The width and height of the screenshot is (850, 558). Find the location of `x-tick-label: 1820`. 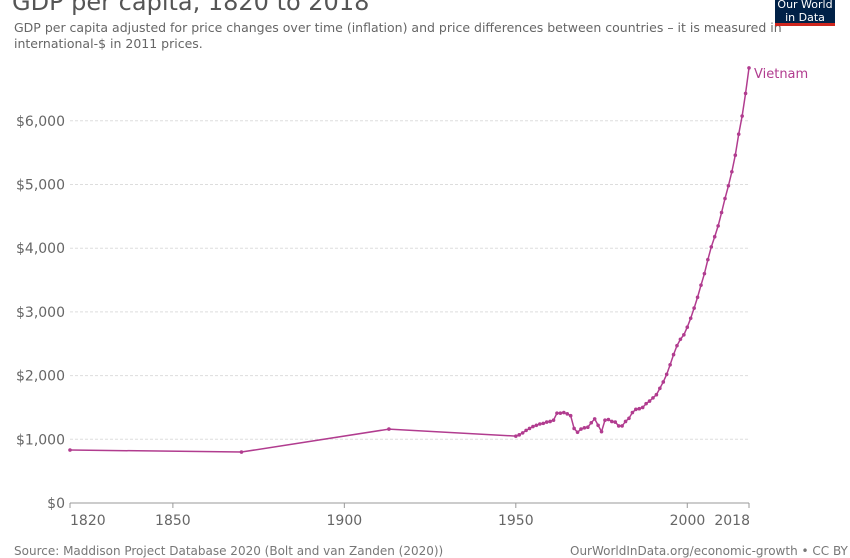

x-tick-label: 1820 is located at coordinates (88, 521).